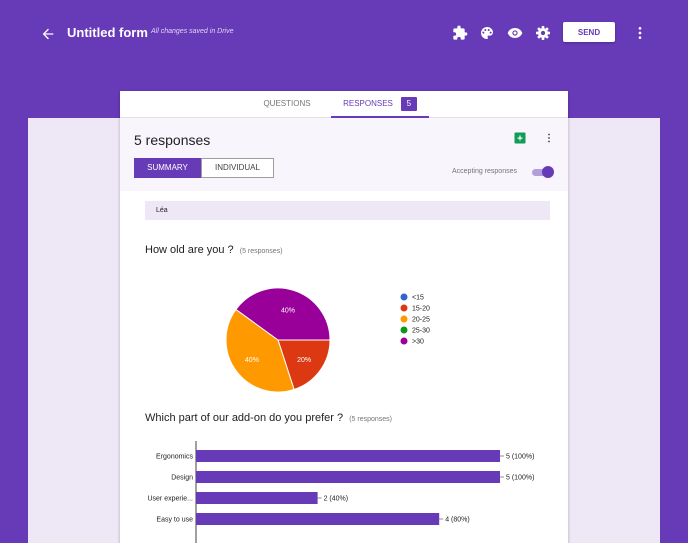  Describe the element at coordinates (368, 103) in the screenshot. I see `tab-responses-label: RESPONSES` at that location.